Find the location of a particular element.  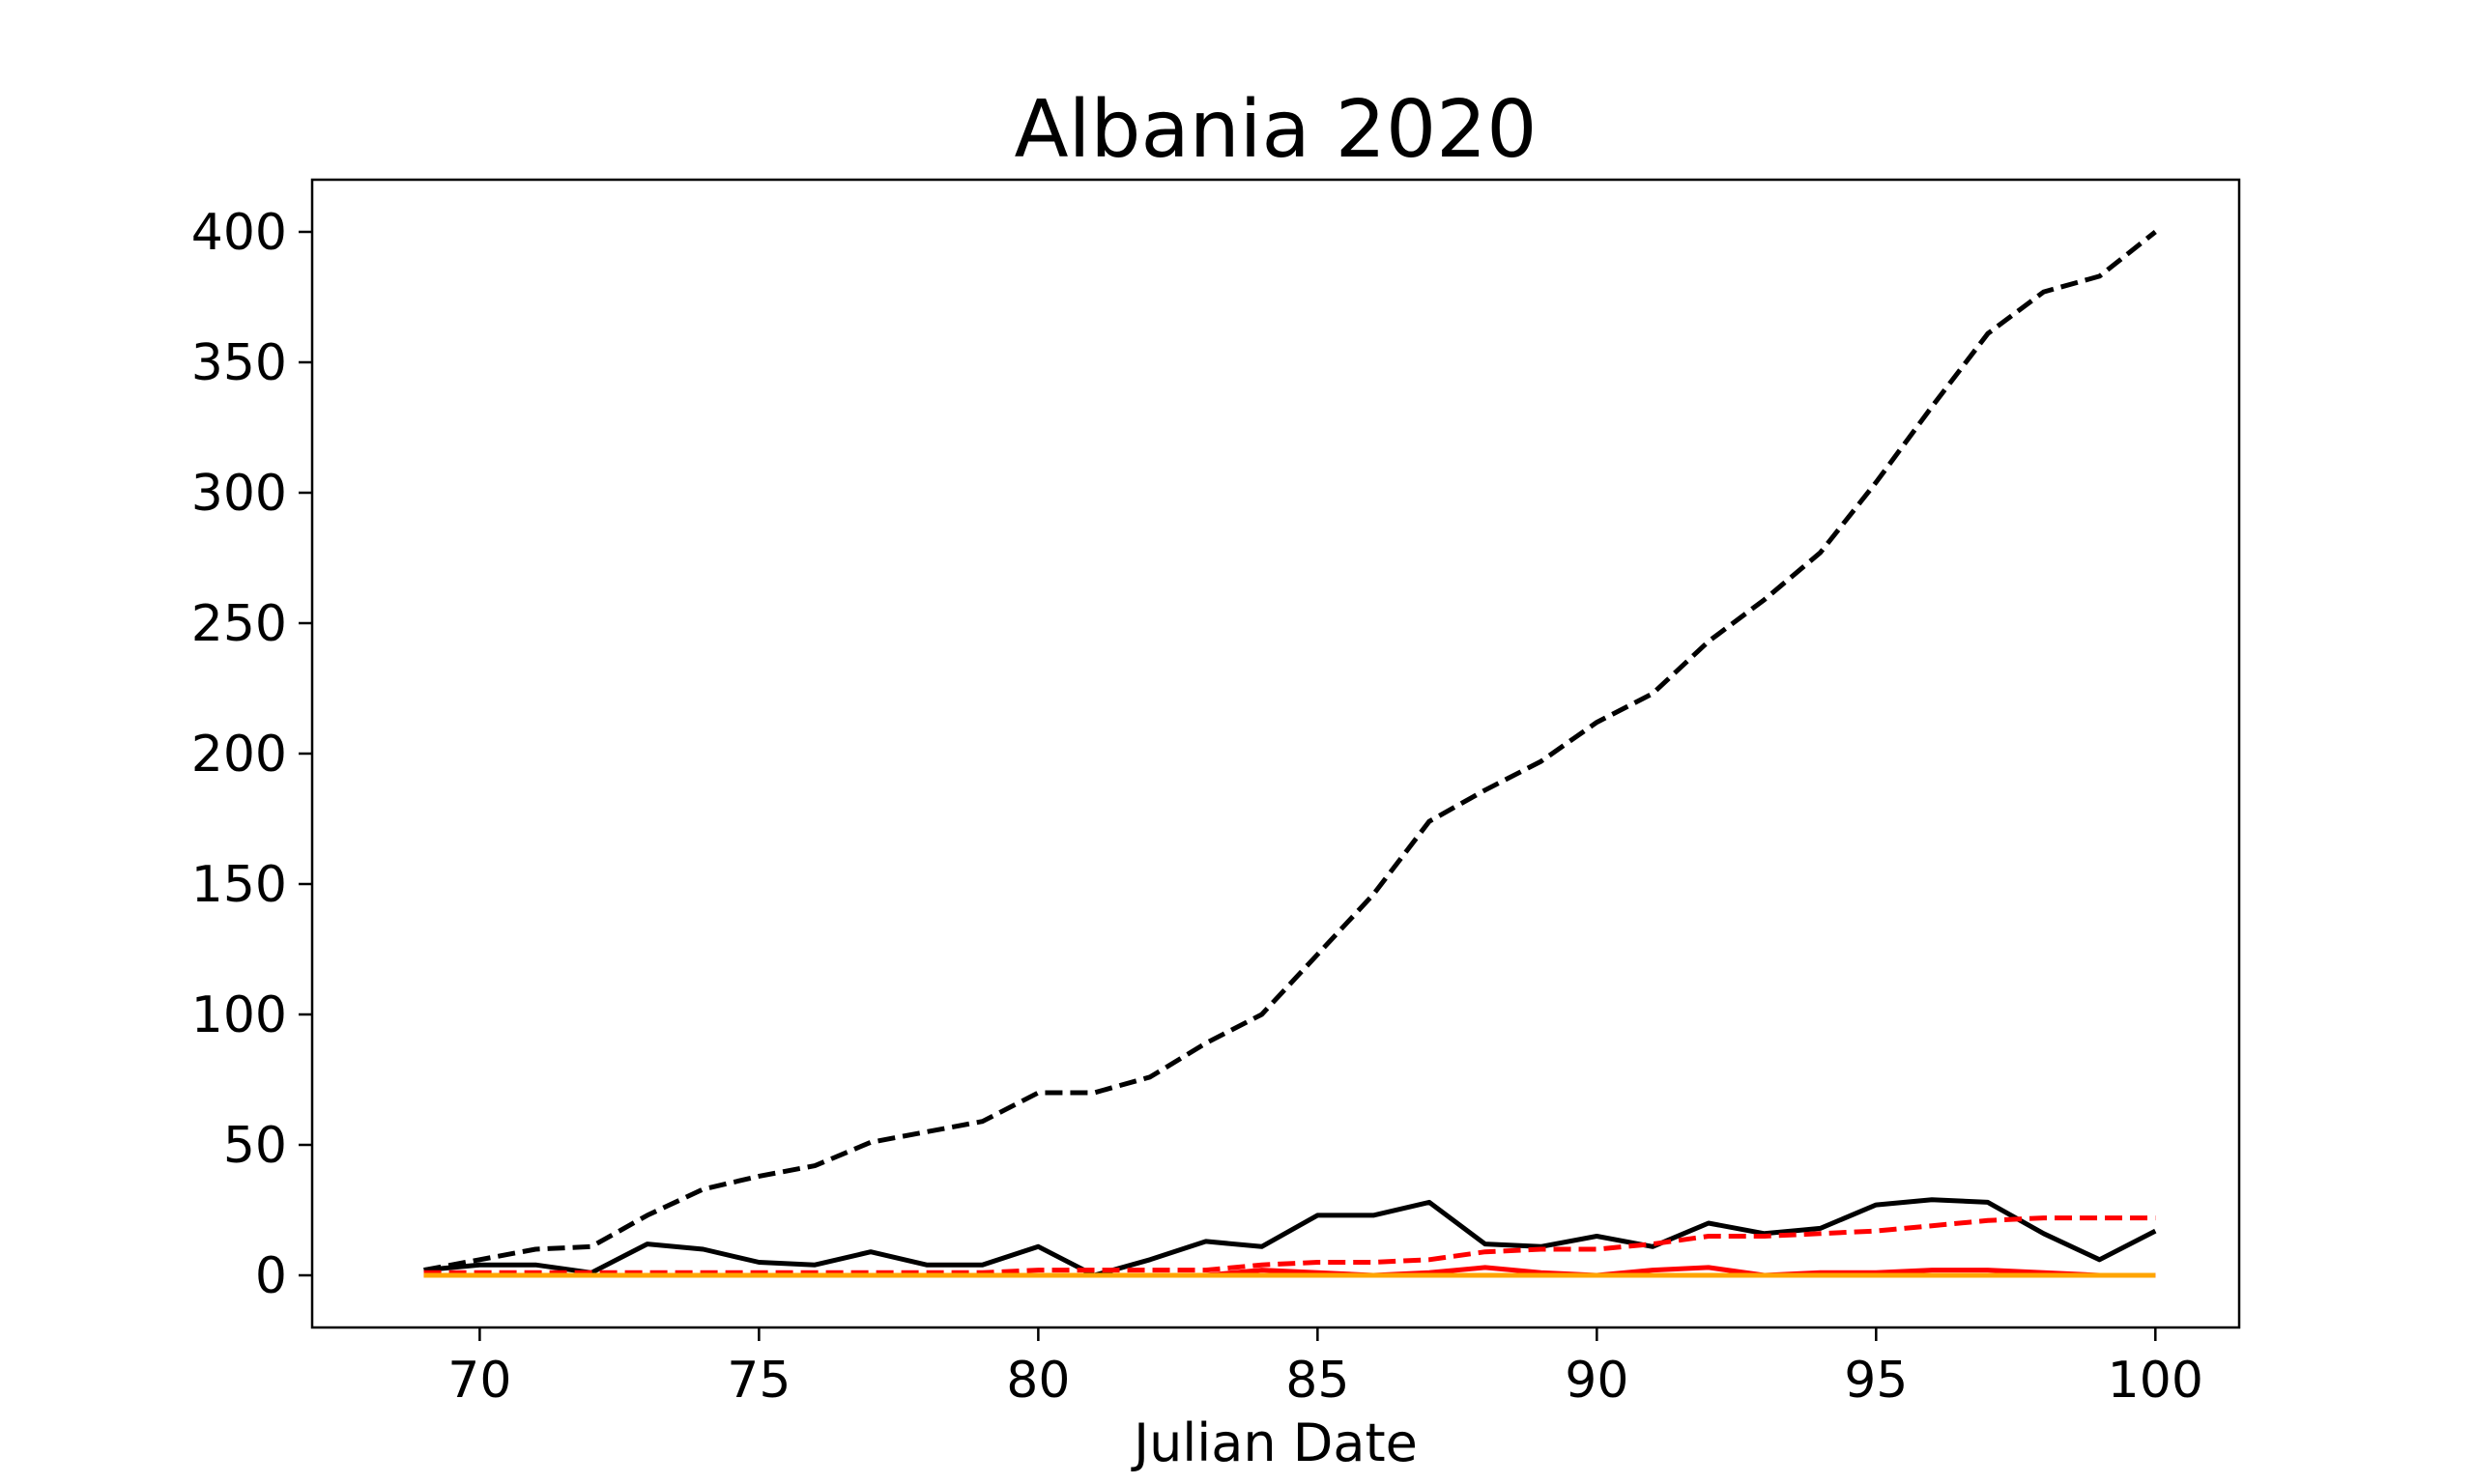

y-tick-label: 400 is located at coordinates (239, 233).